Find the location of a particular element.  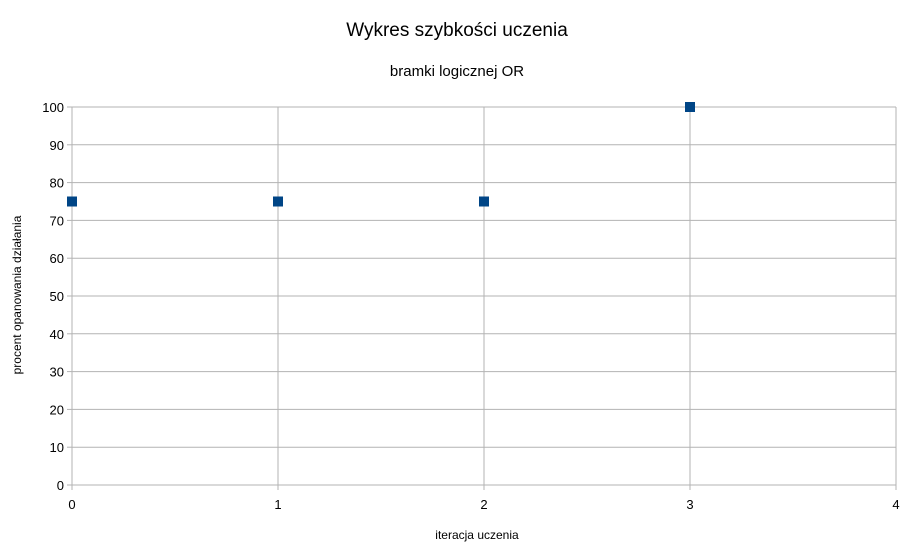

data-points is located at coordinates (381, 154).